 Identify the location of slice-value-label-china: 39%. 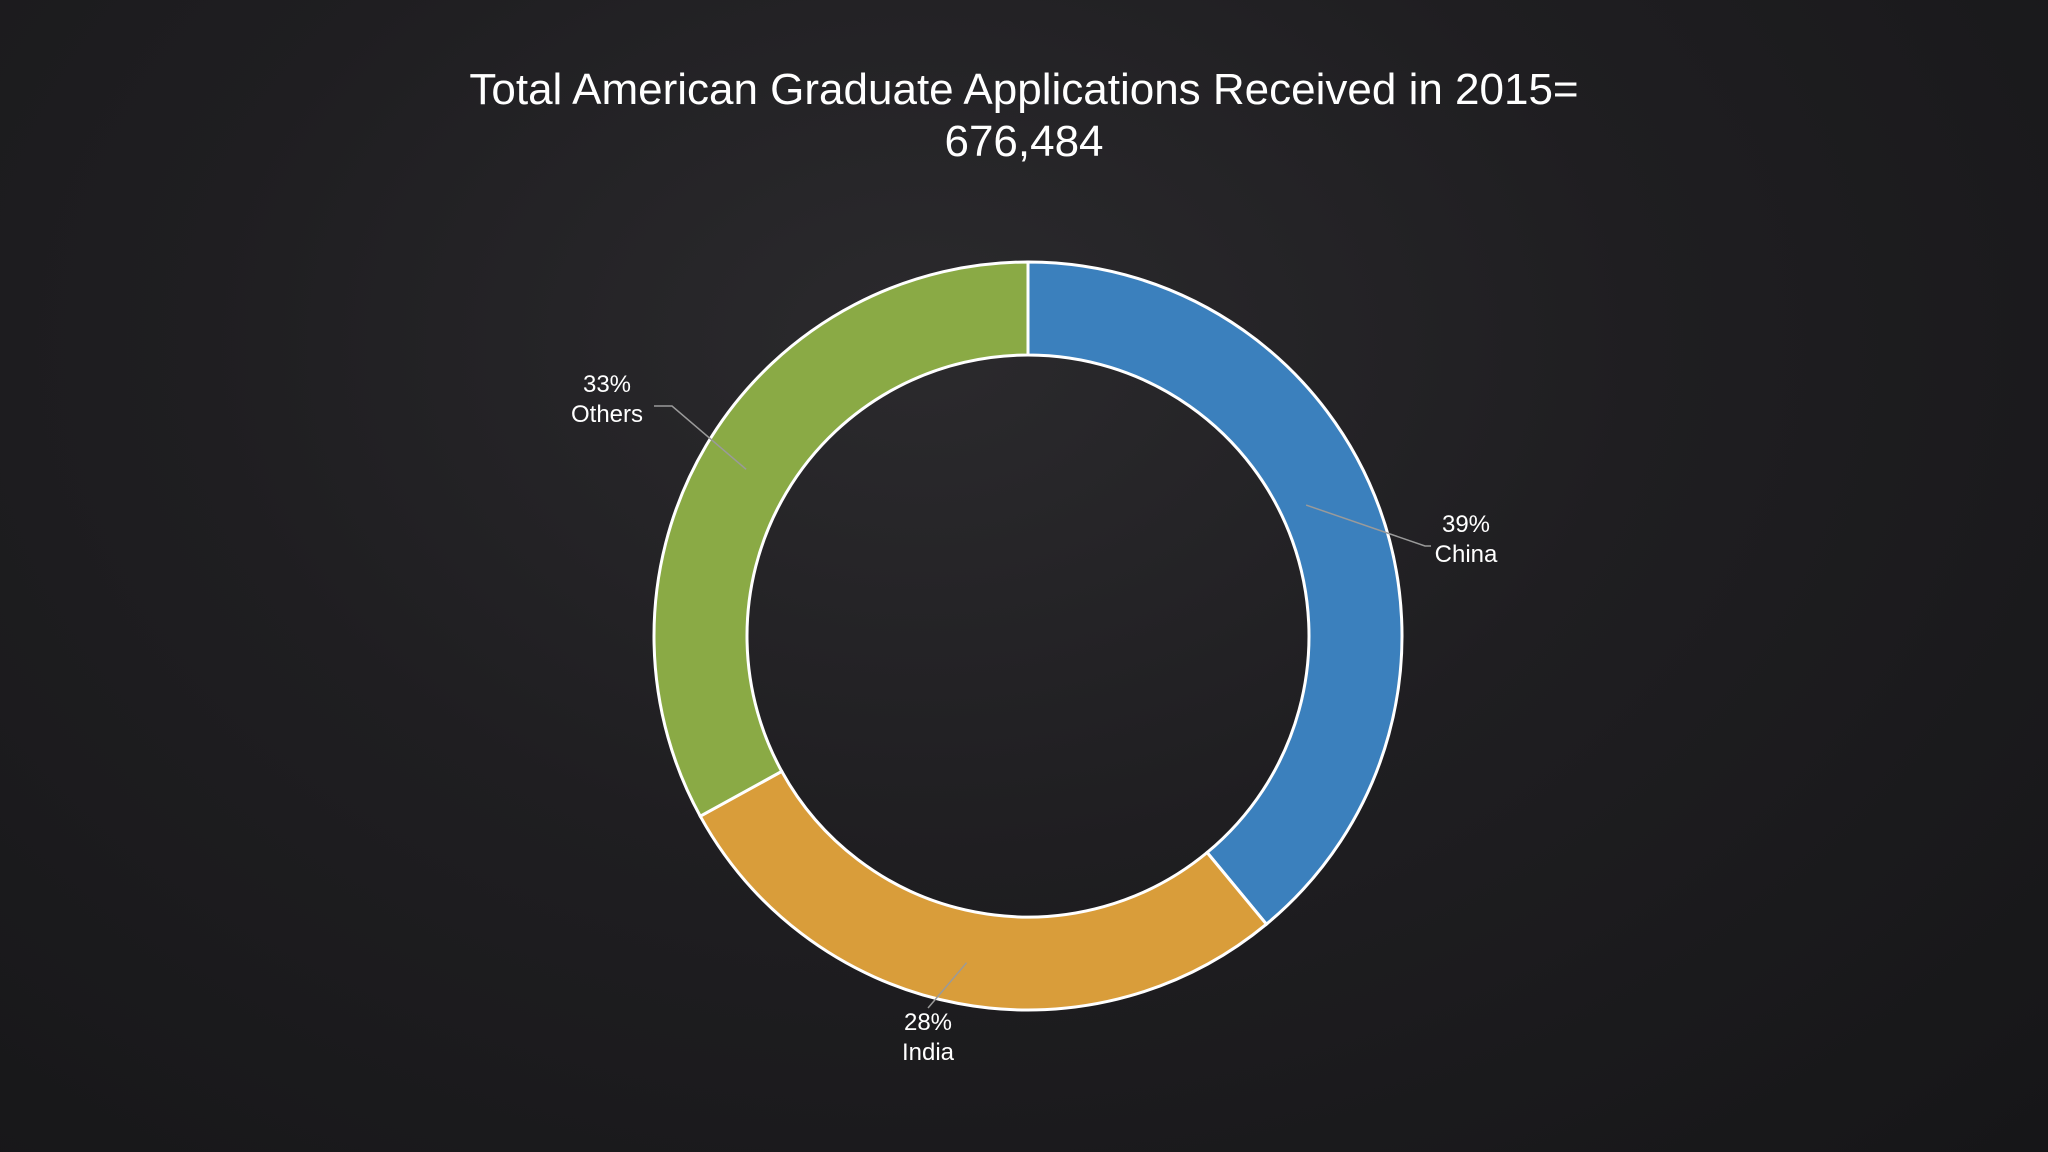
(1466, 524).